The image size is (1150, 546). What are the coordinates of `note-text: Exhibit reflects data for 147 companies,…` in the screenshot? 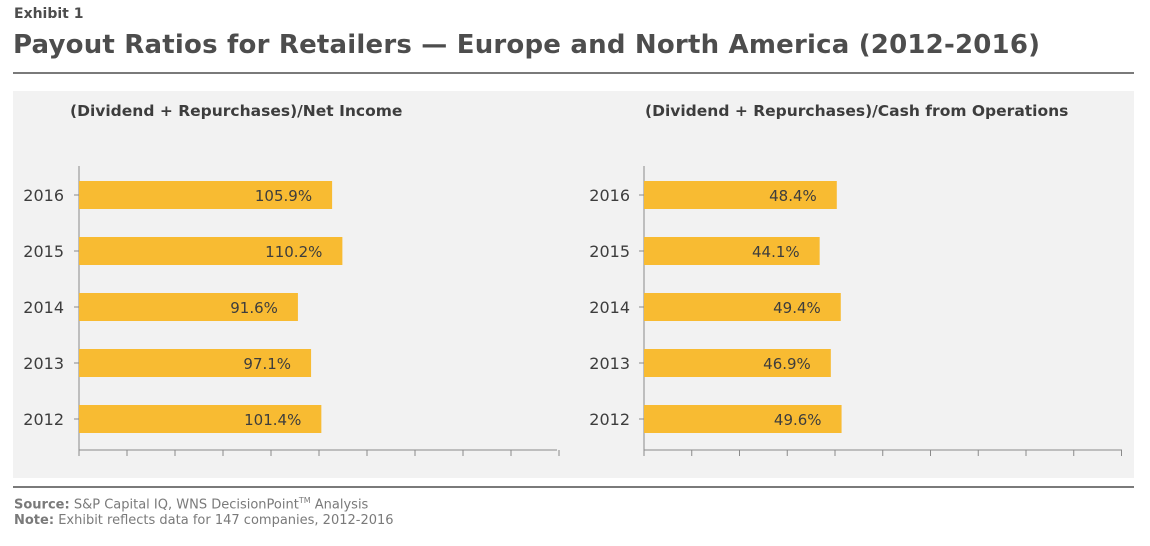 It's located at (226, 520).